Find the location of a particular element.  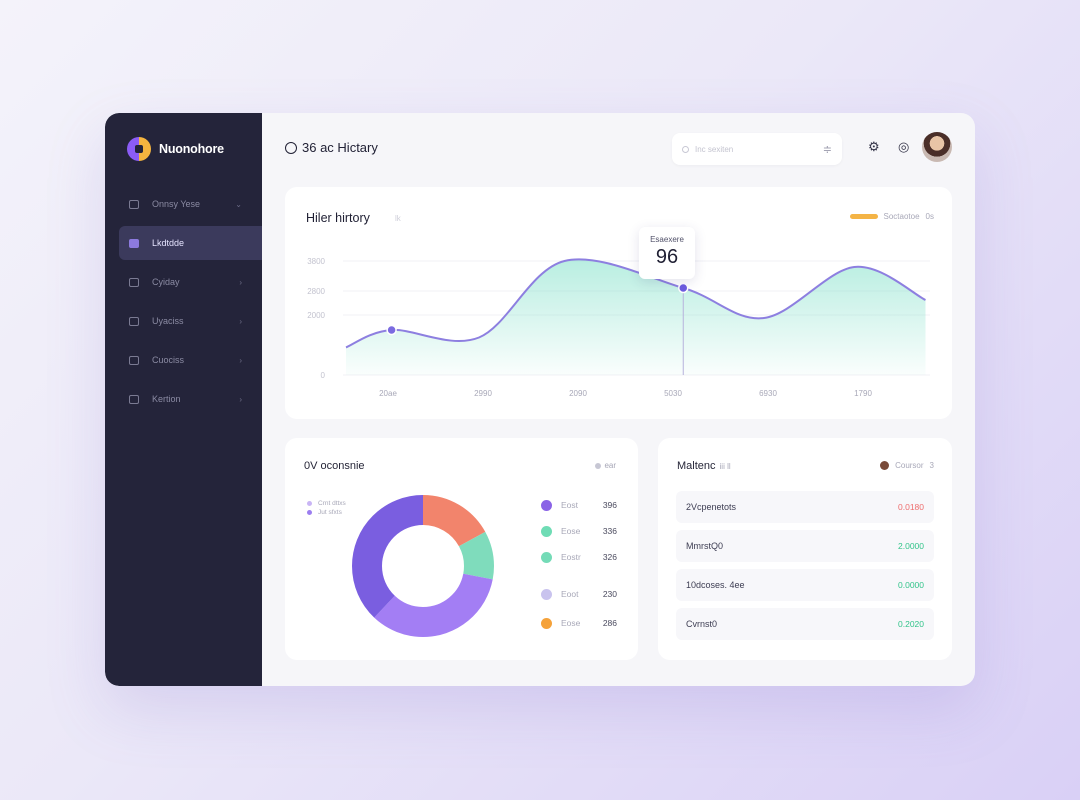

logo-icon is located at coordinates (139, 149).